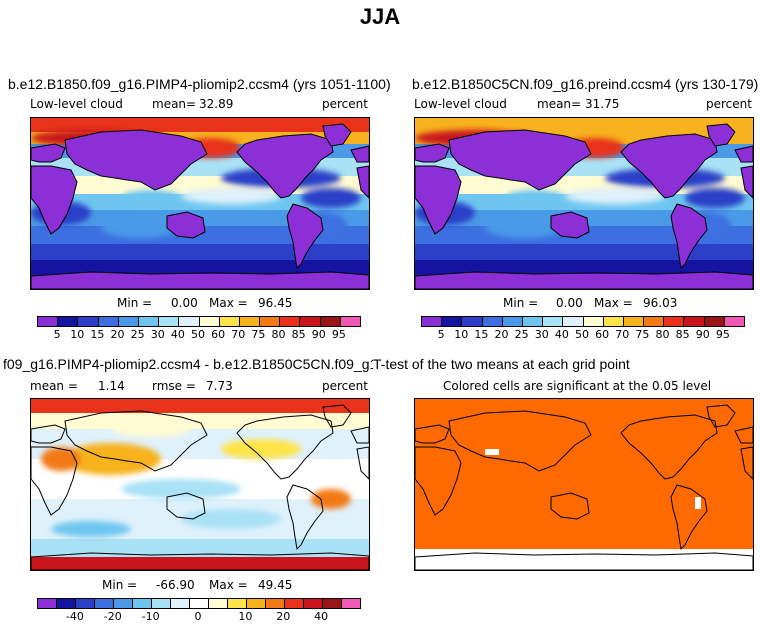 Image resolution: width=760 pixels, height=625 pixels. Describe the element at coordinates (689, 517) in the screenshot. I see `panel4-coastline-south-america` at that location.